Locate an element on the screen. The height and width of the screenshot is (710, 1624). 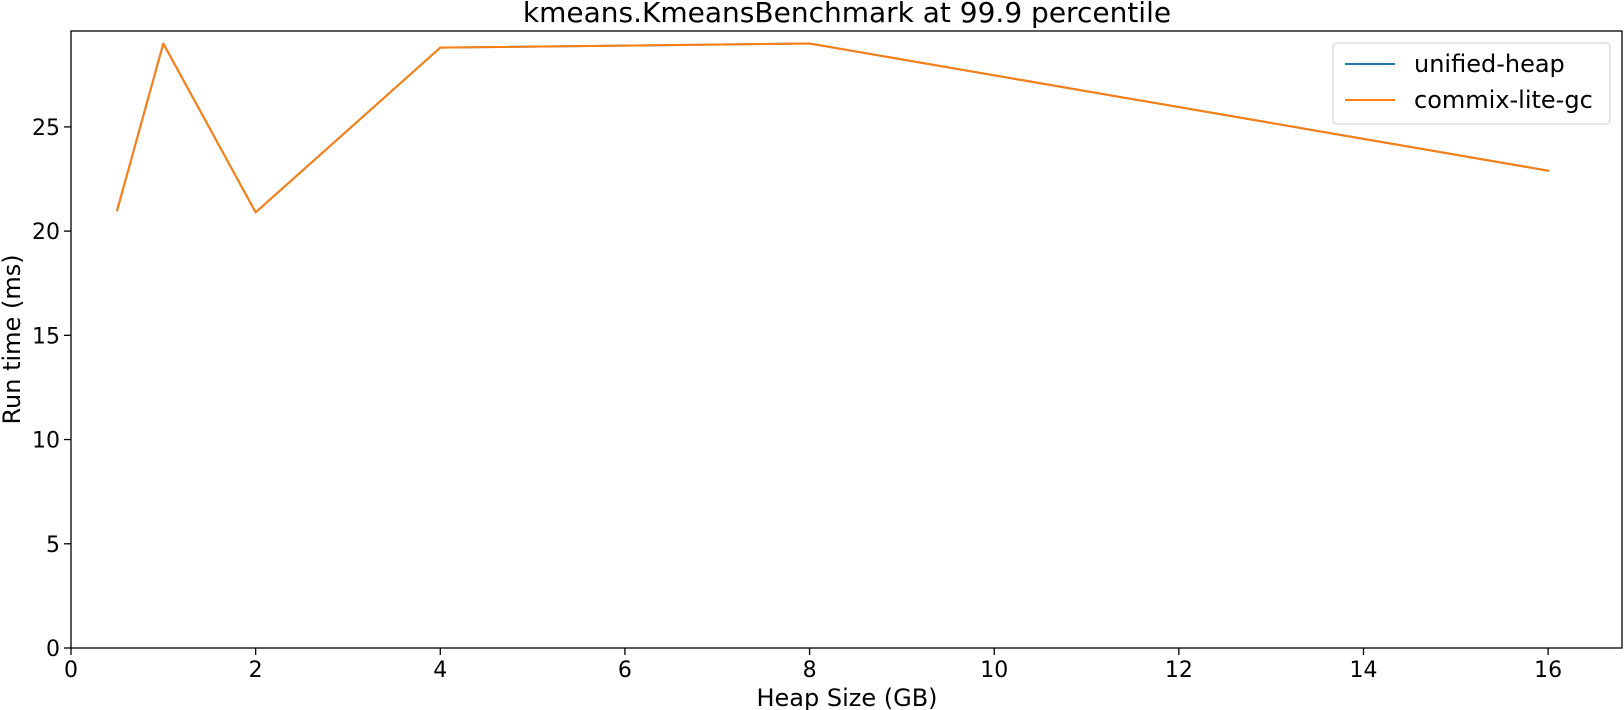
y-tick-label: 15 is located at coordinates (46, 336).